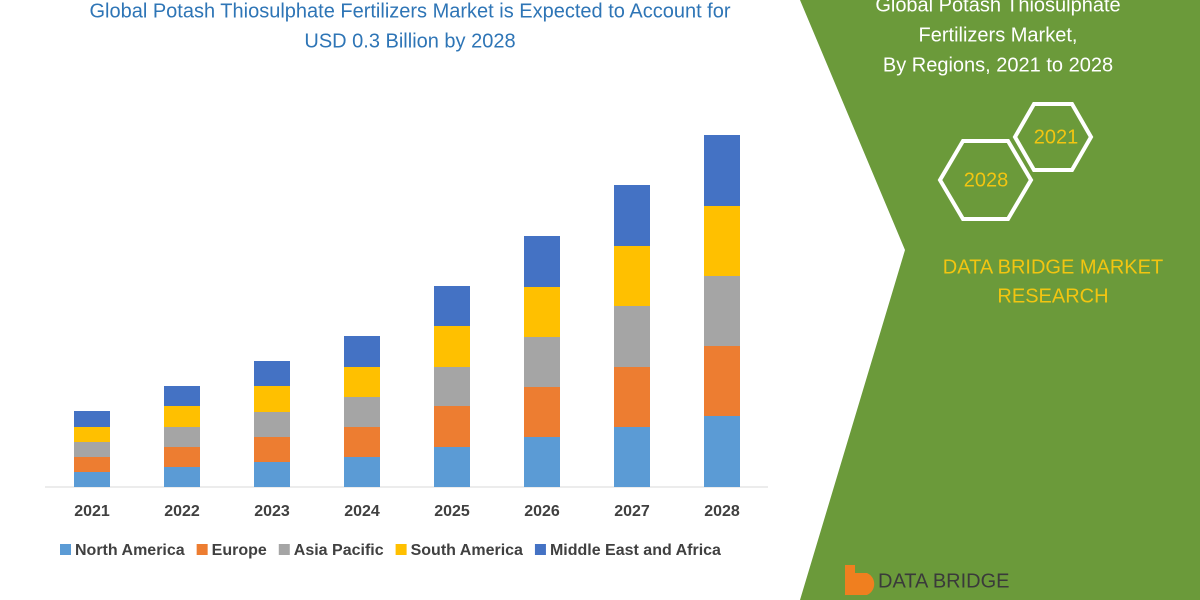 The width and height of the screenshot is (1200, 600). What do you see at coordinates (998, 65) in the screenshot?
I see `panel-title: By Regions, 2021 to 2028` at bounding box center [998, 65].